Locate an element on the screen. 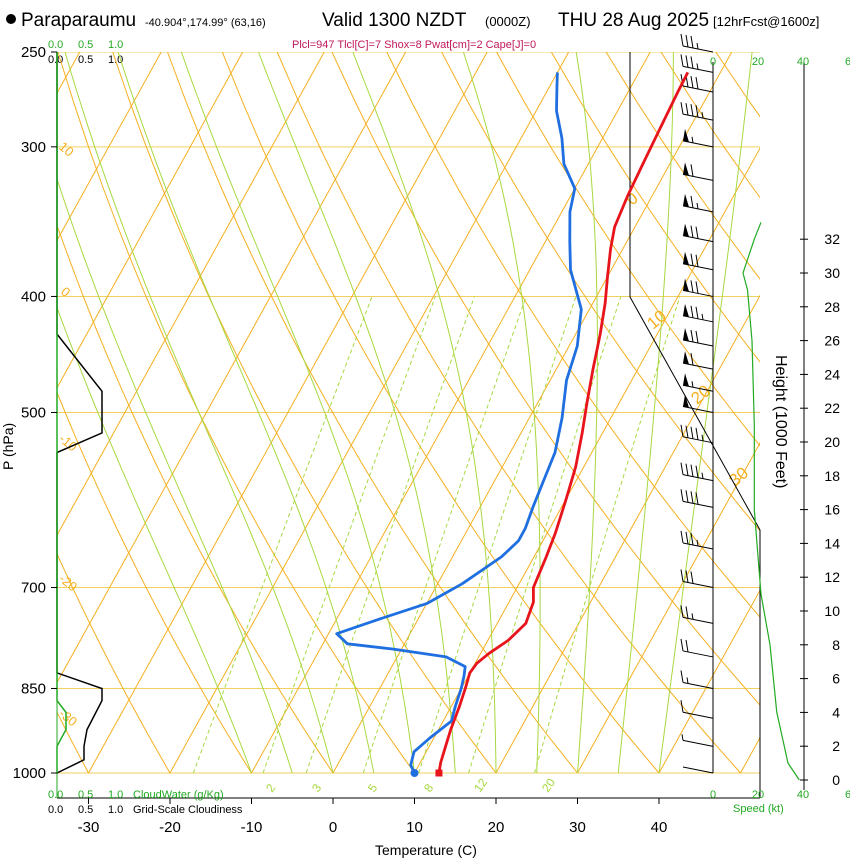  wind-barbs is located at coordinates (697, 403).